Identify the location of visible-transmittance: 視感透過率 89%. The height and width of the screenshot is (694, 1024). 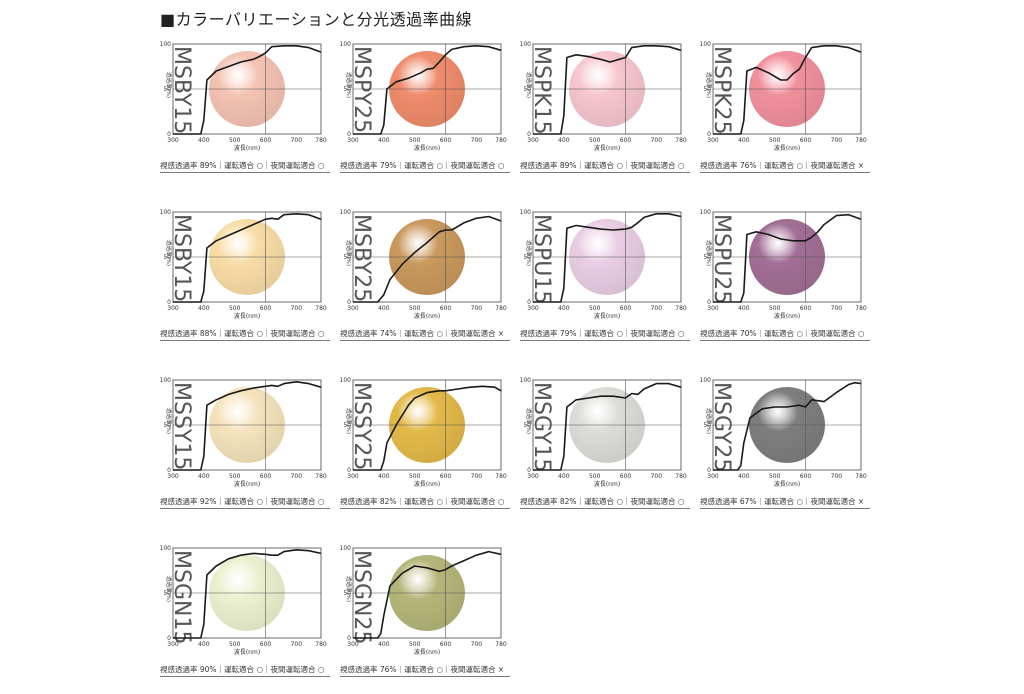
(188, 165).